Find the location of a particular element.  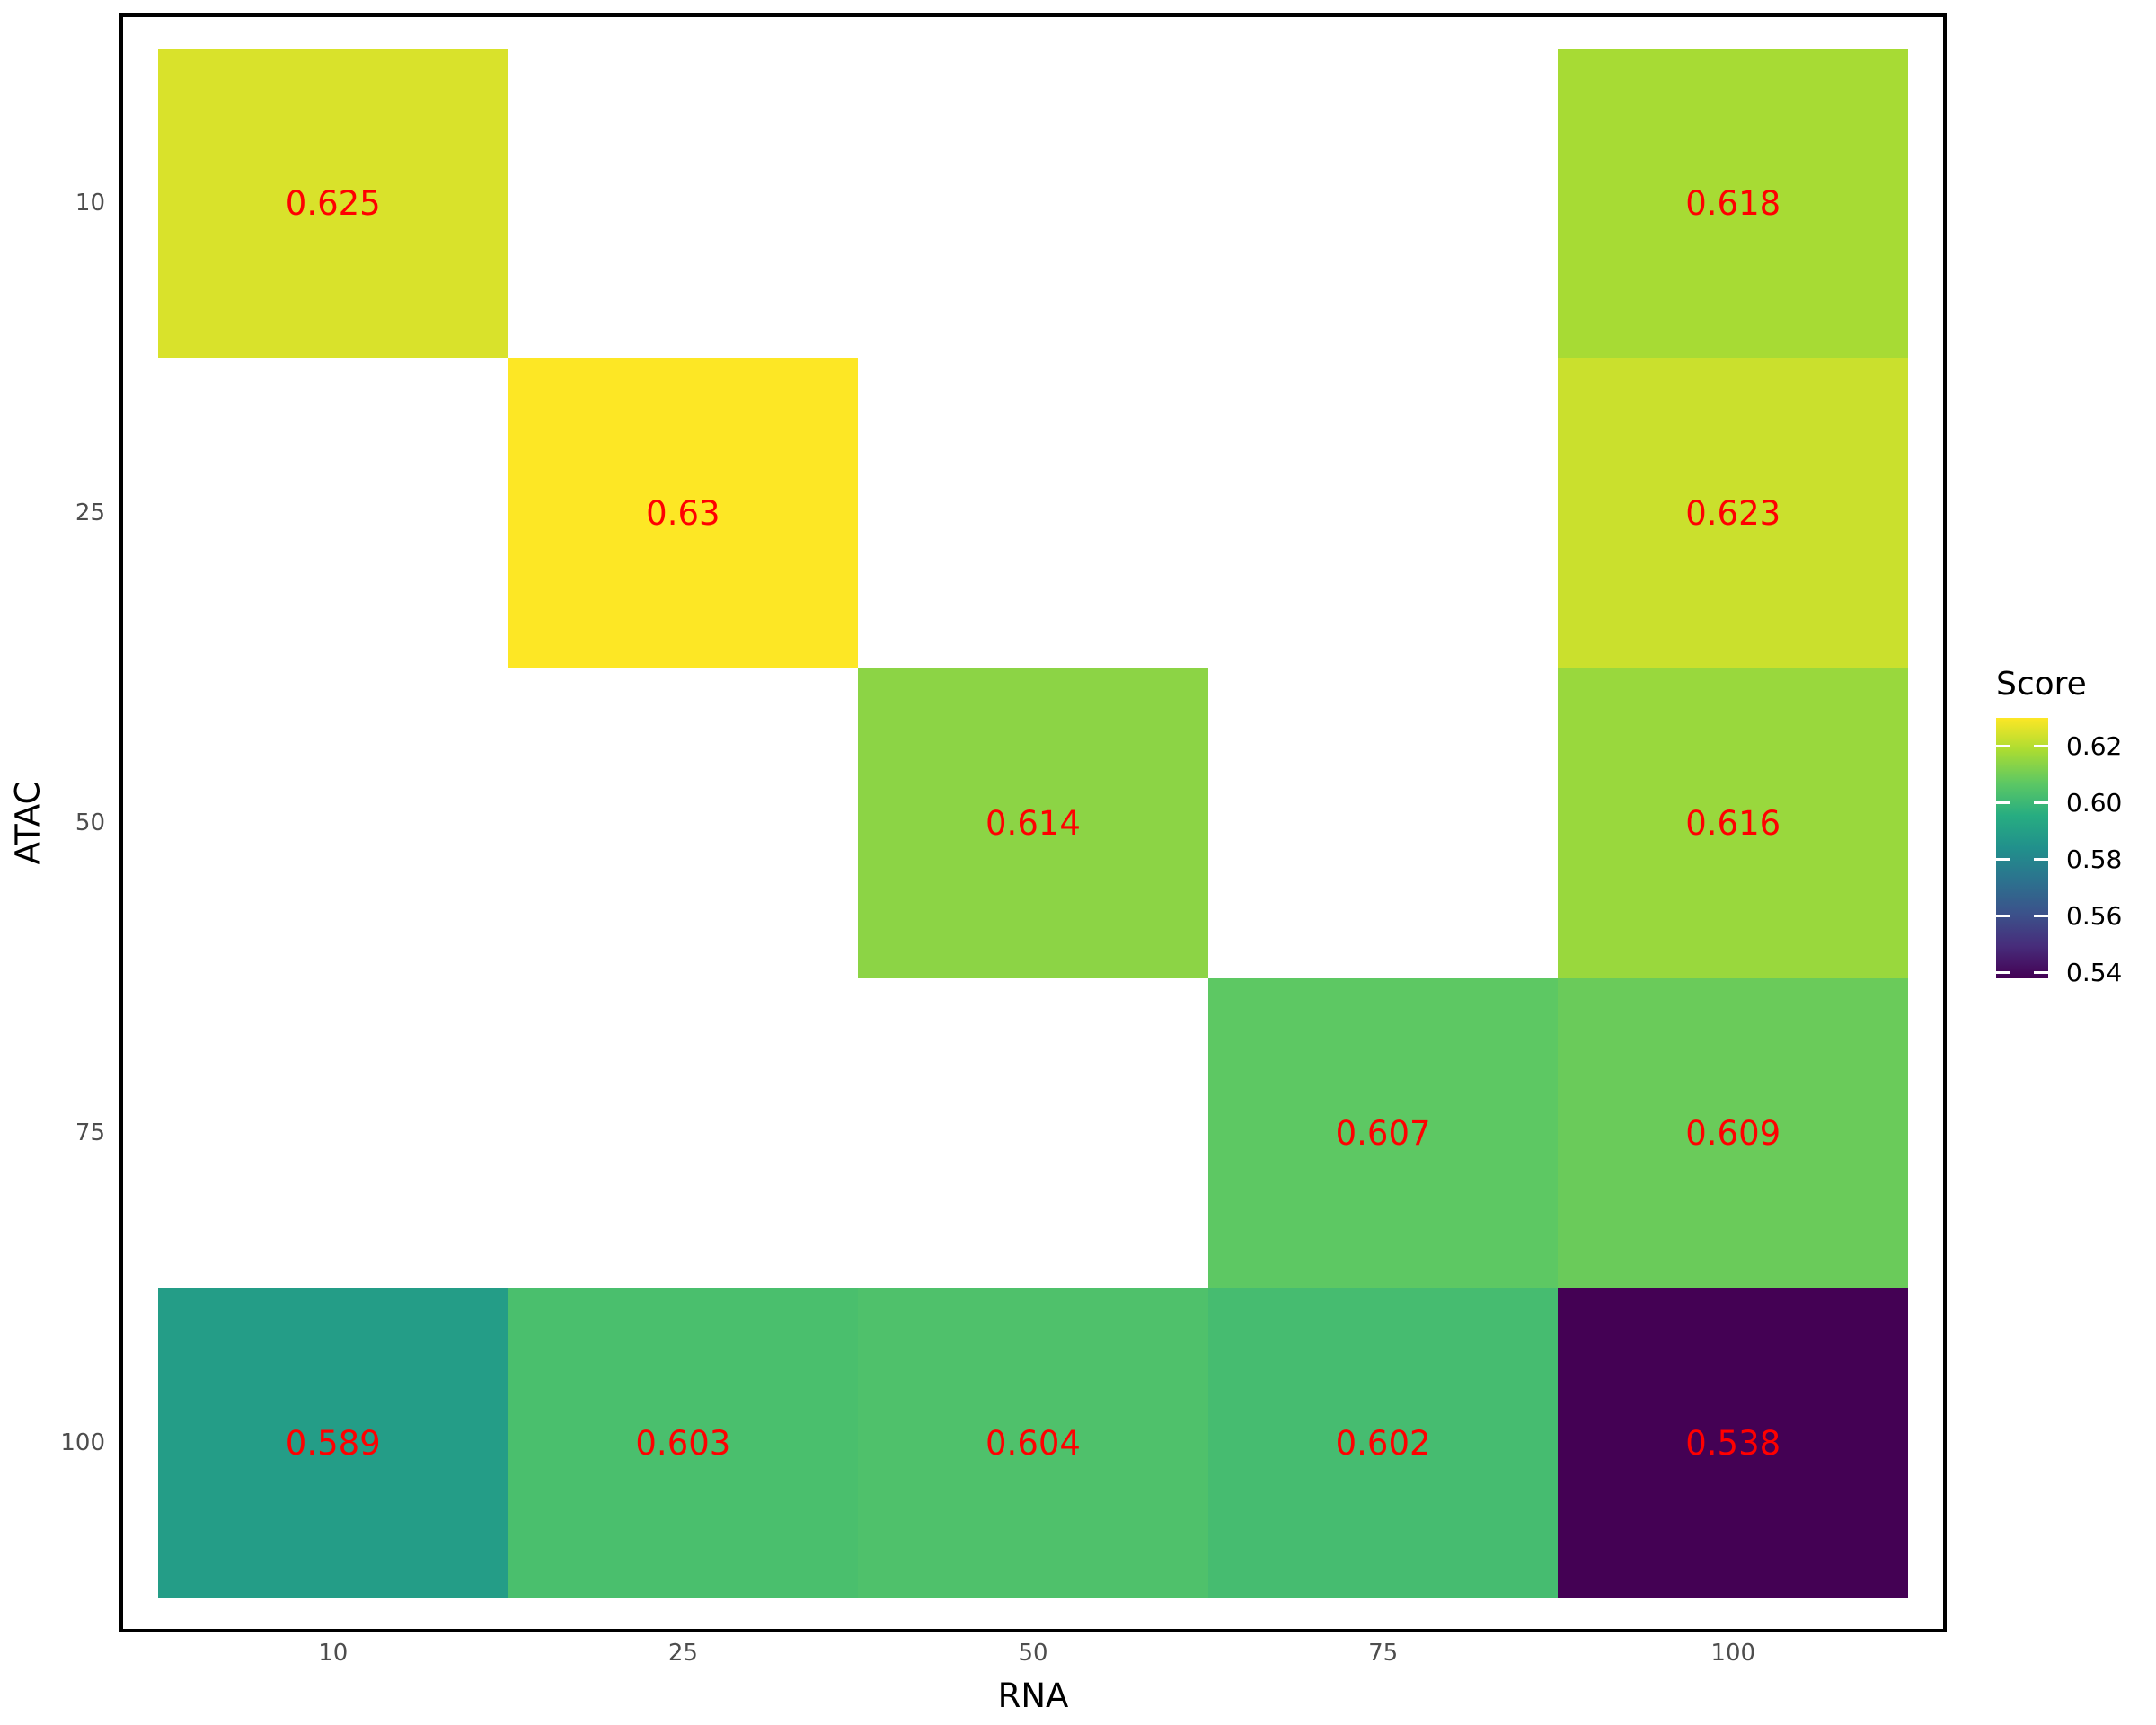

y-tick-label: 25 is located at coordinates (90, 513).